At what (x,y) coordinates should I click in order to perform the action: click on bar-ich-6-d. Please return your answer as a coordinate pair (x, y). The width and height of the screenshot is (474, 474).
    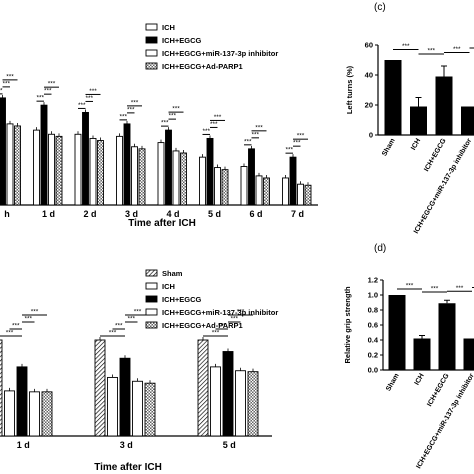
    Looking at the image, I should click on (244, 186).